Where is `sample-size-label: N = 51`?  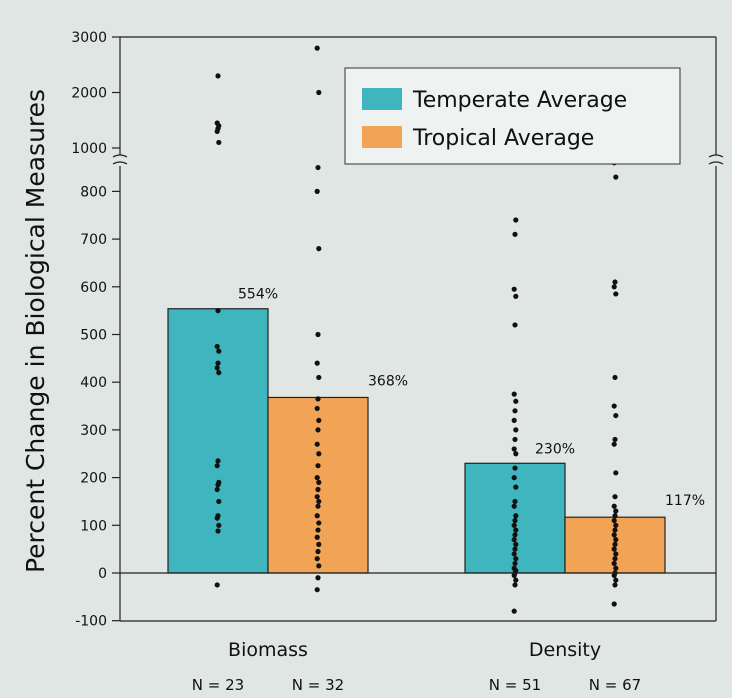 sample-size-label: N = 51 is located at coordinates (515, 685).